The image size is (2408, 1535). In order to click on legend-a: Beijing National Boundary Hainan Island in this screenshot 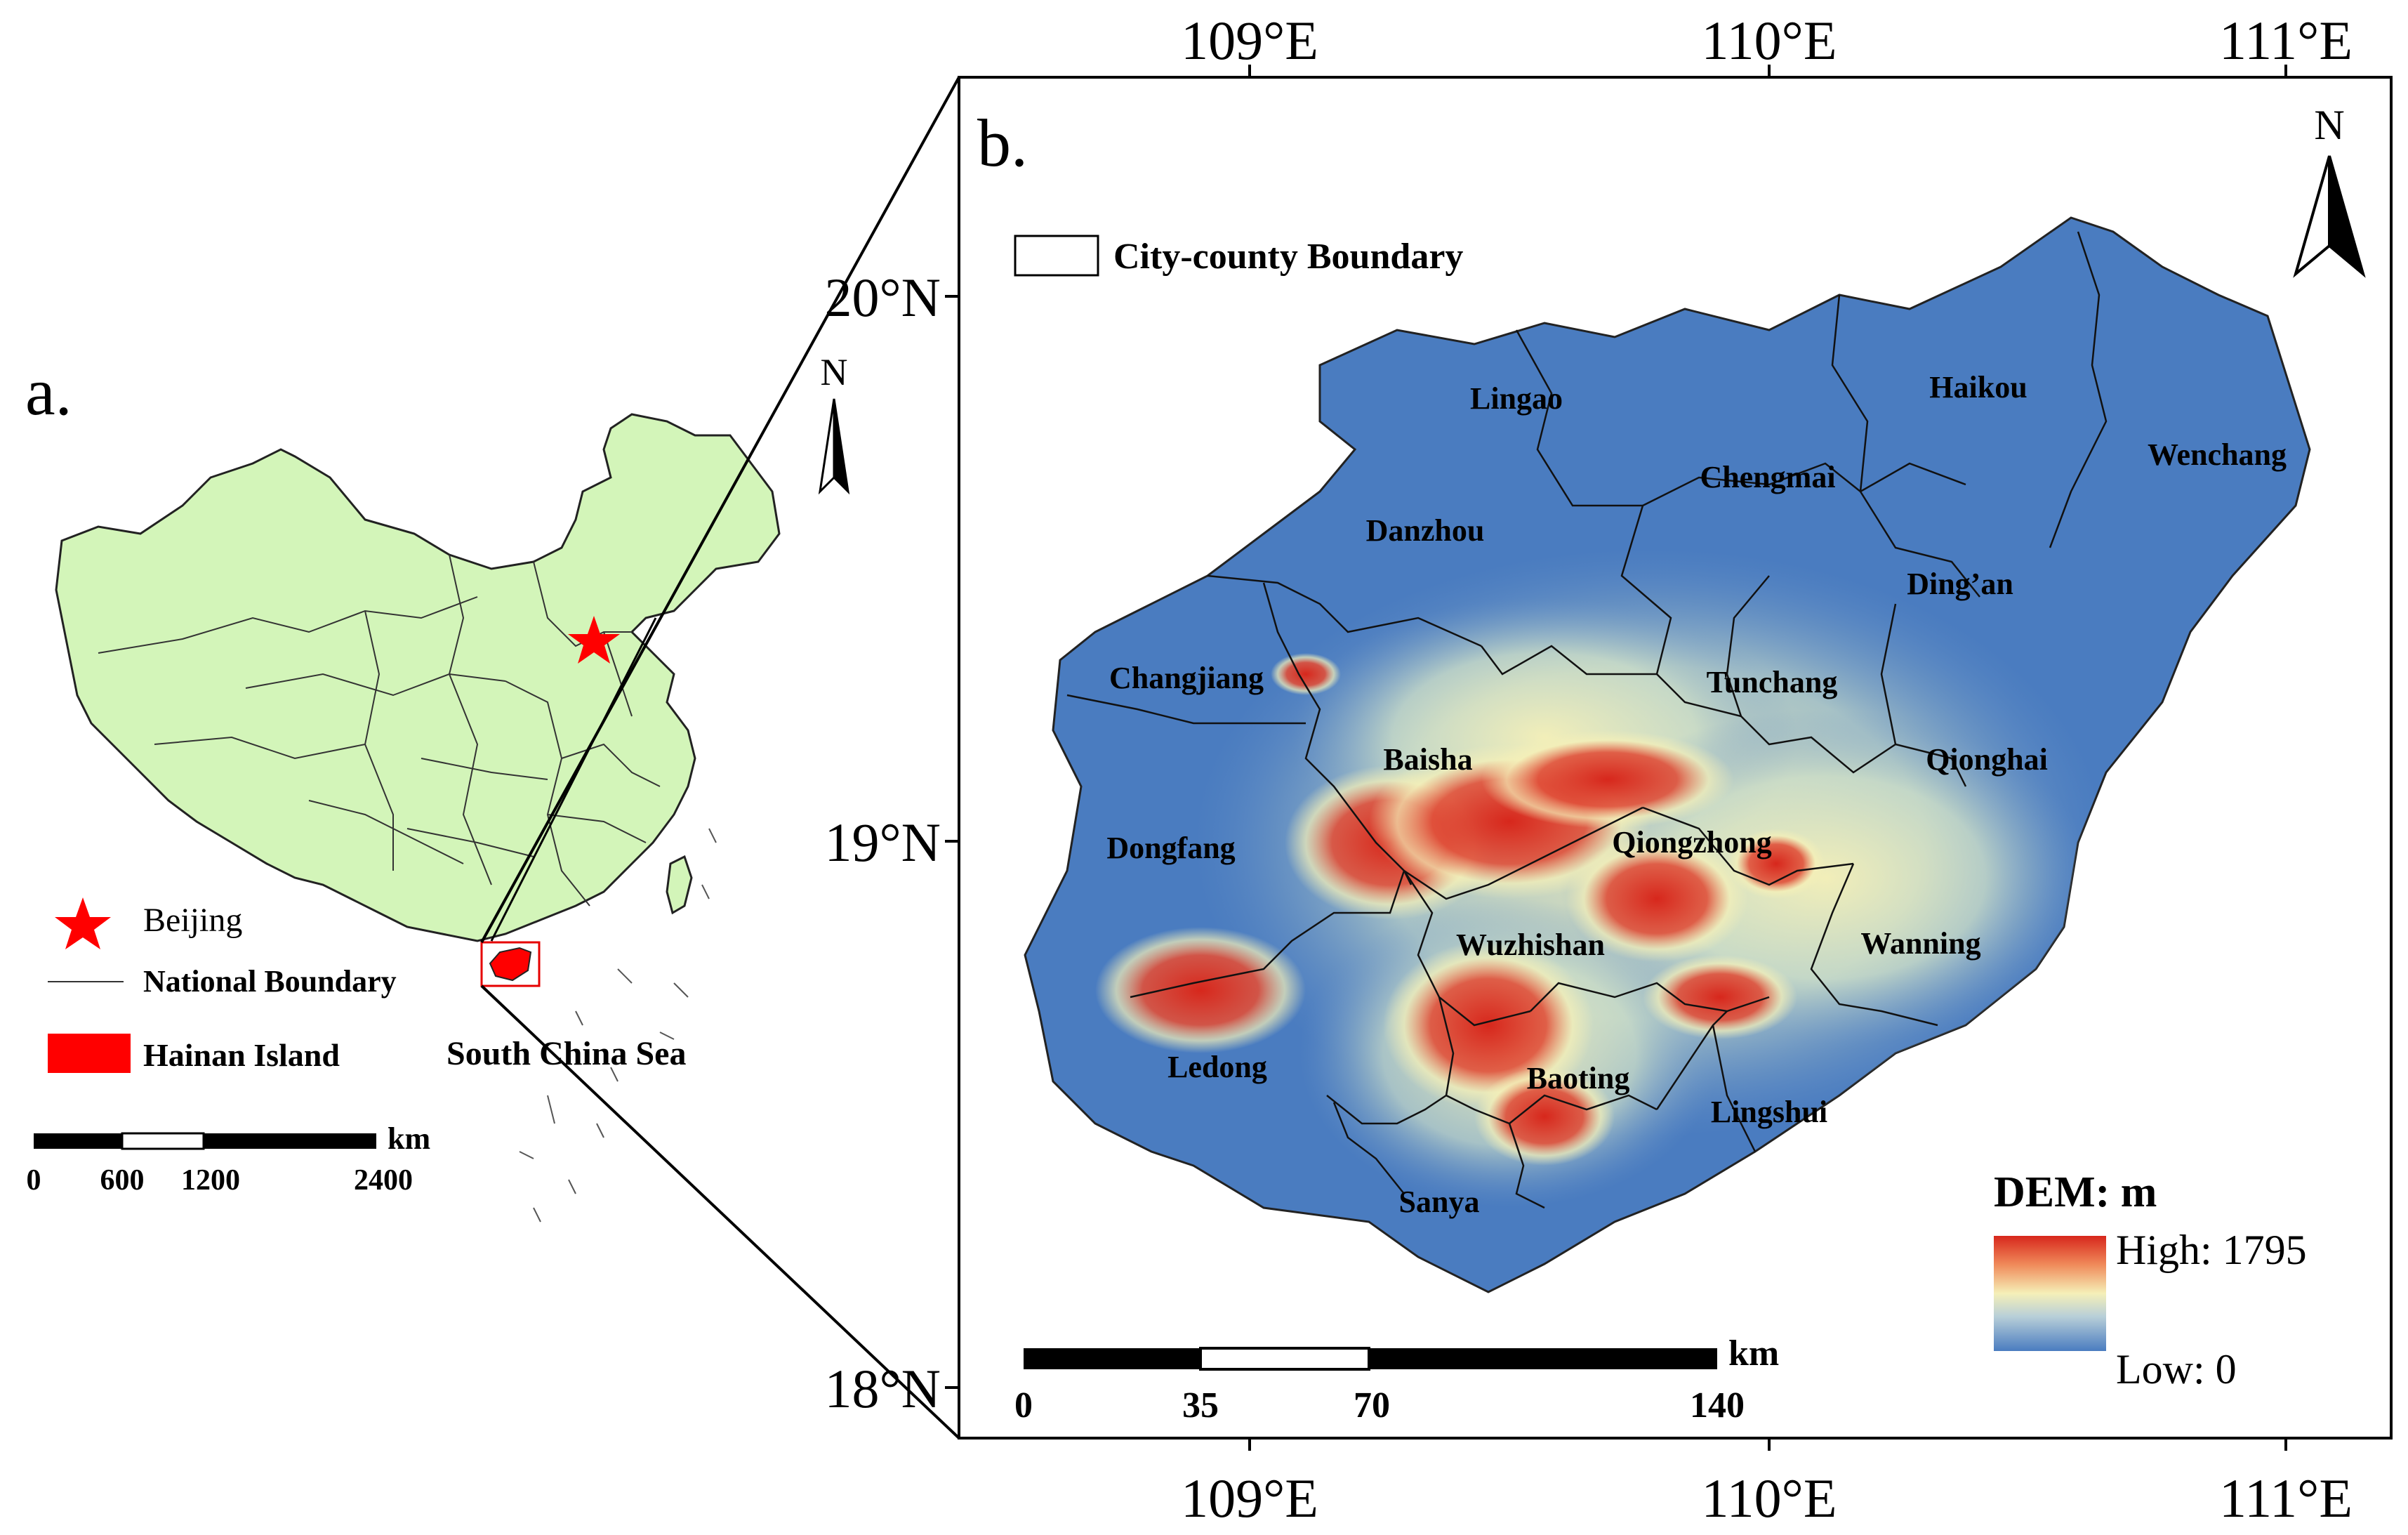, I will do `click(223, 985)`.